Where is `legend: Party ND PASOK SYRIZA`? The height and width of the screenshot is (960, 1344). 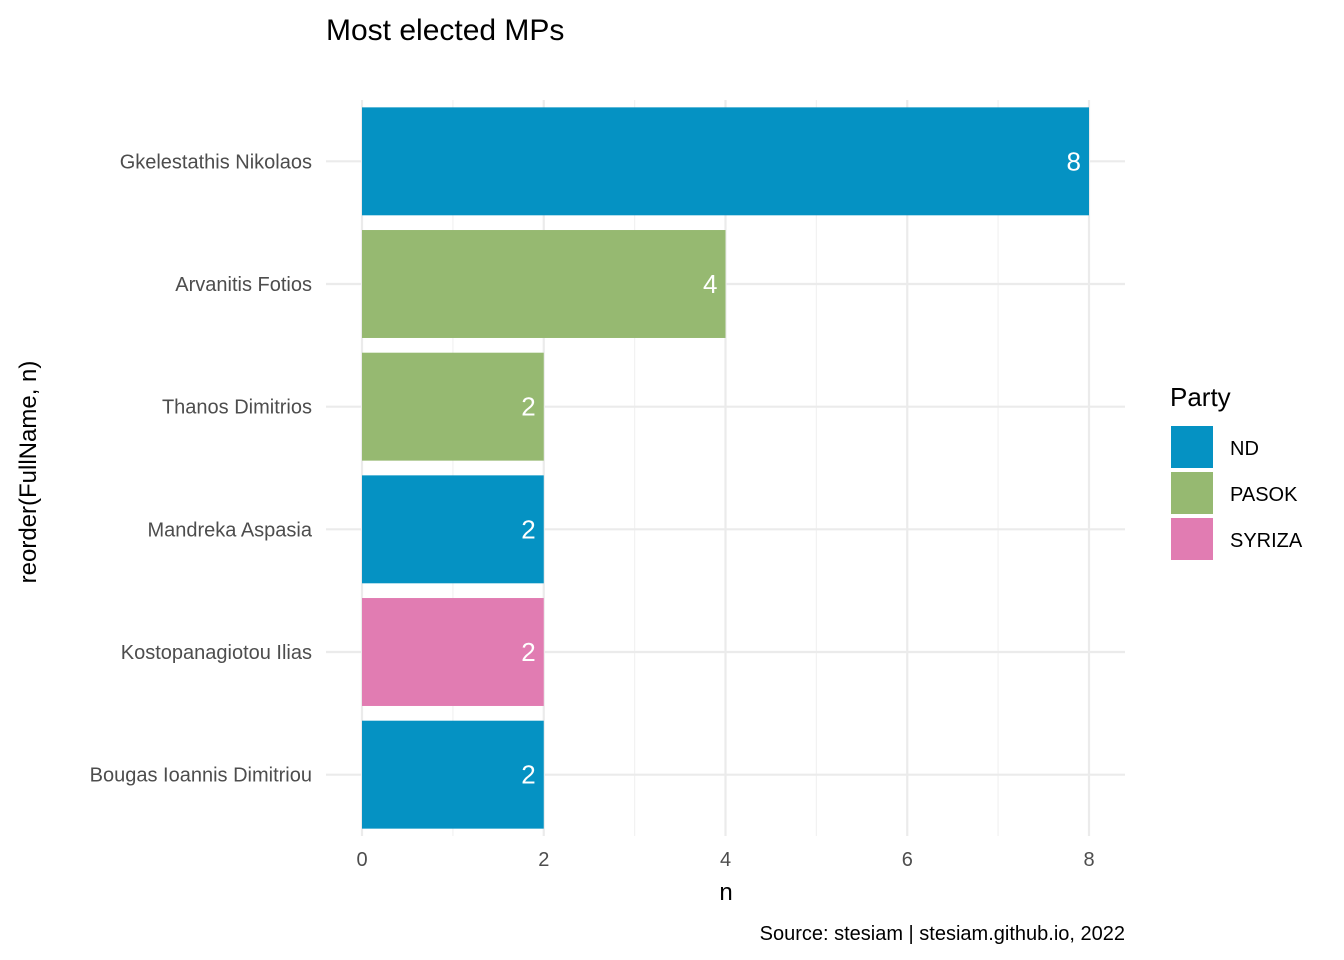 legend: Party ND PASOK SYRIZA is located at coordinates (1236, 471).